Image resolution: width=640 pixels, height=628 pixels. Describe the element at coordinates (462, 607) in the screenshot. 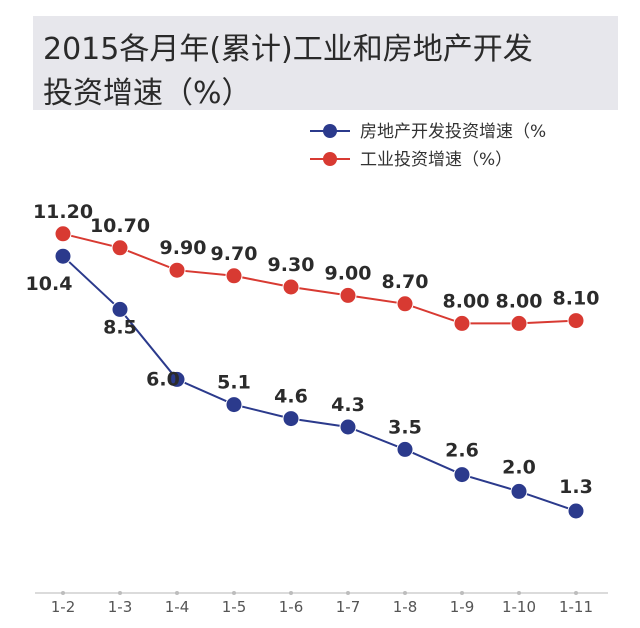

I see `x-tick-label: 1-9` at that location.